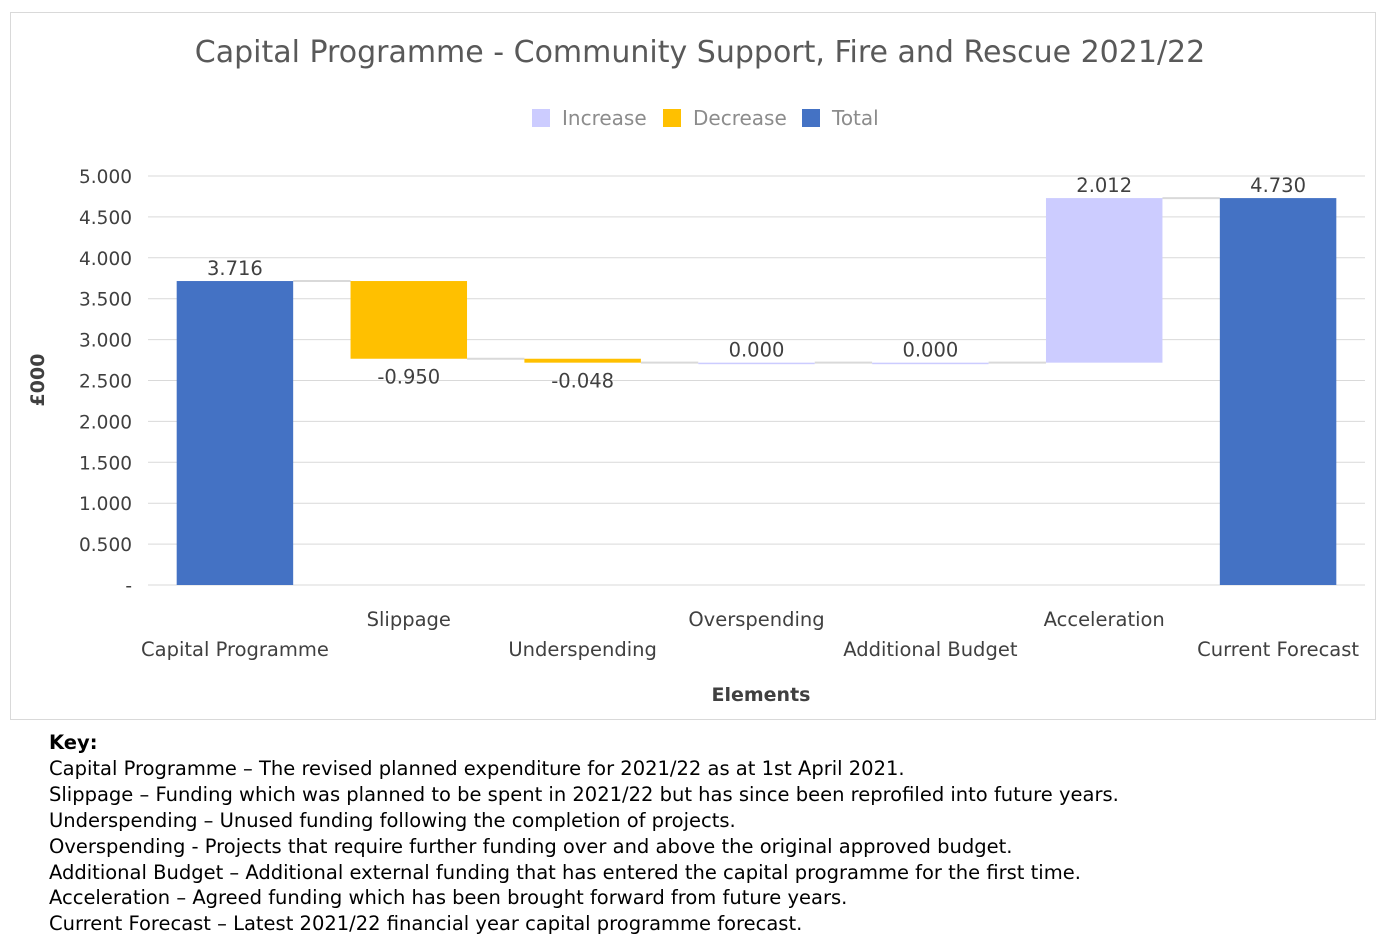  Describe the element at coordinates (1278, 649) in the screenshot. I see `x-category-label: Current Forecast` at that location.